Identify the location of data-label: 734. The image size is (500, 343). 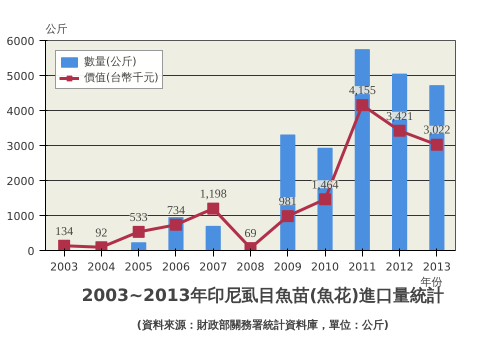
(175, 209).